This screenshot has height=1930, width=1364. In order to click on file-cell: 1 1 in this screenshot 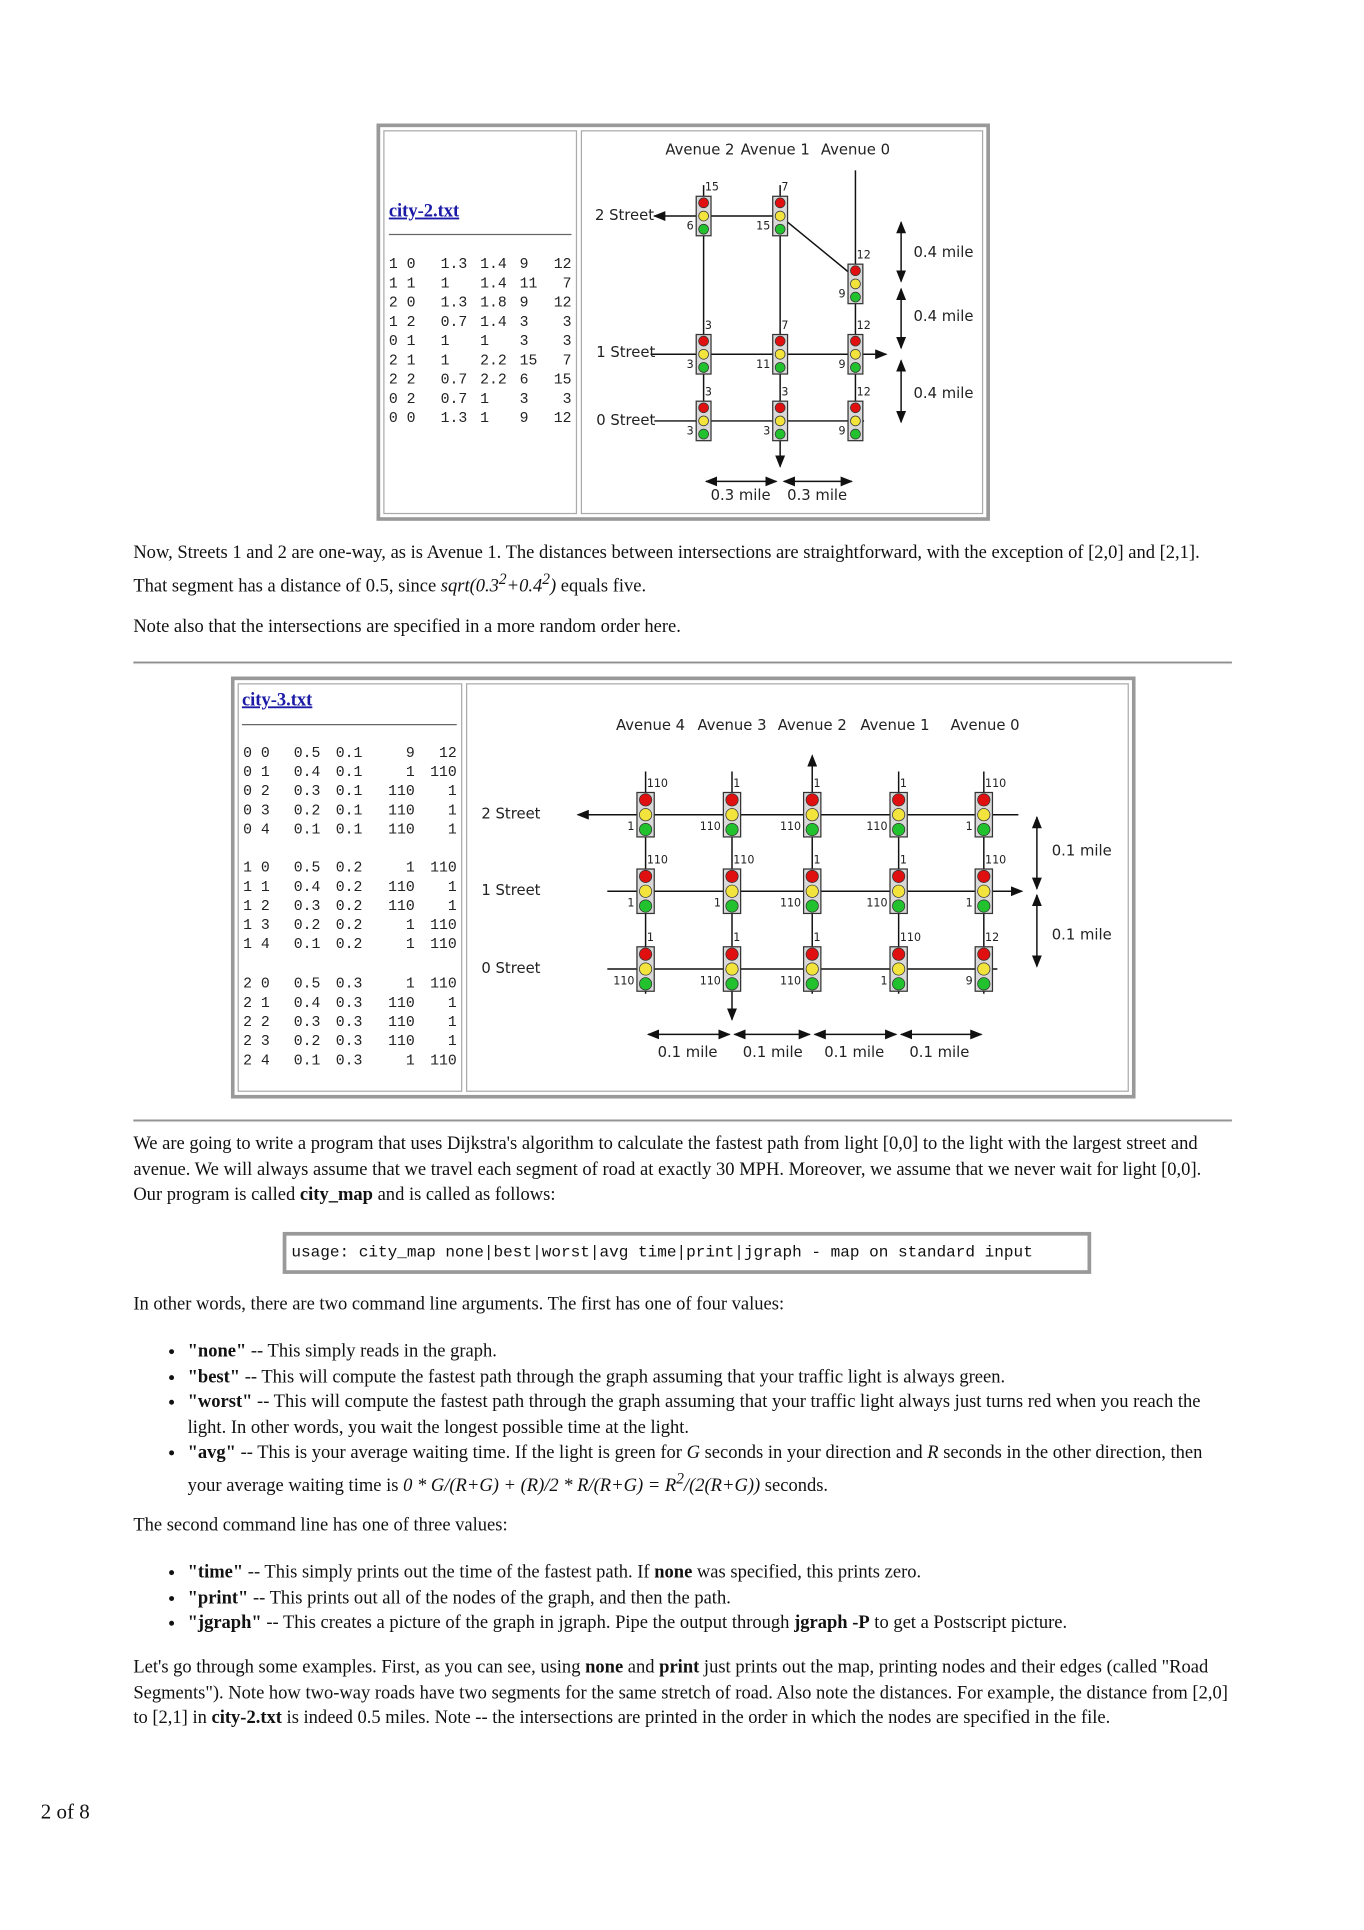, I will do `click(256, 888)`.